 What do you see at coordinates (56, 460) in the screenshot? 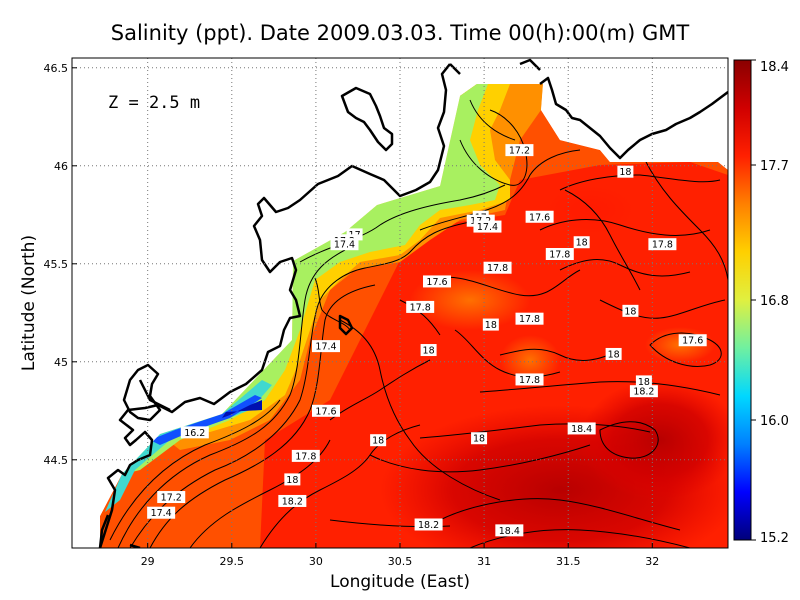
I see `y-tick-label: 44.5` at bounding box center [56, 460].